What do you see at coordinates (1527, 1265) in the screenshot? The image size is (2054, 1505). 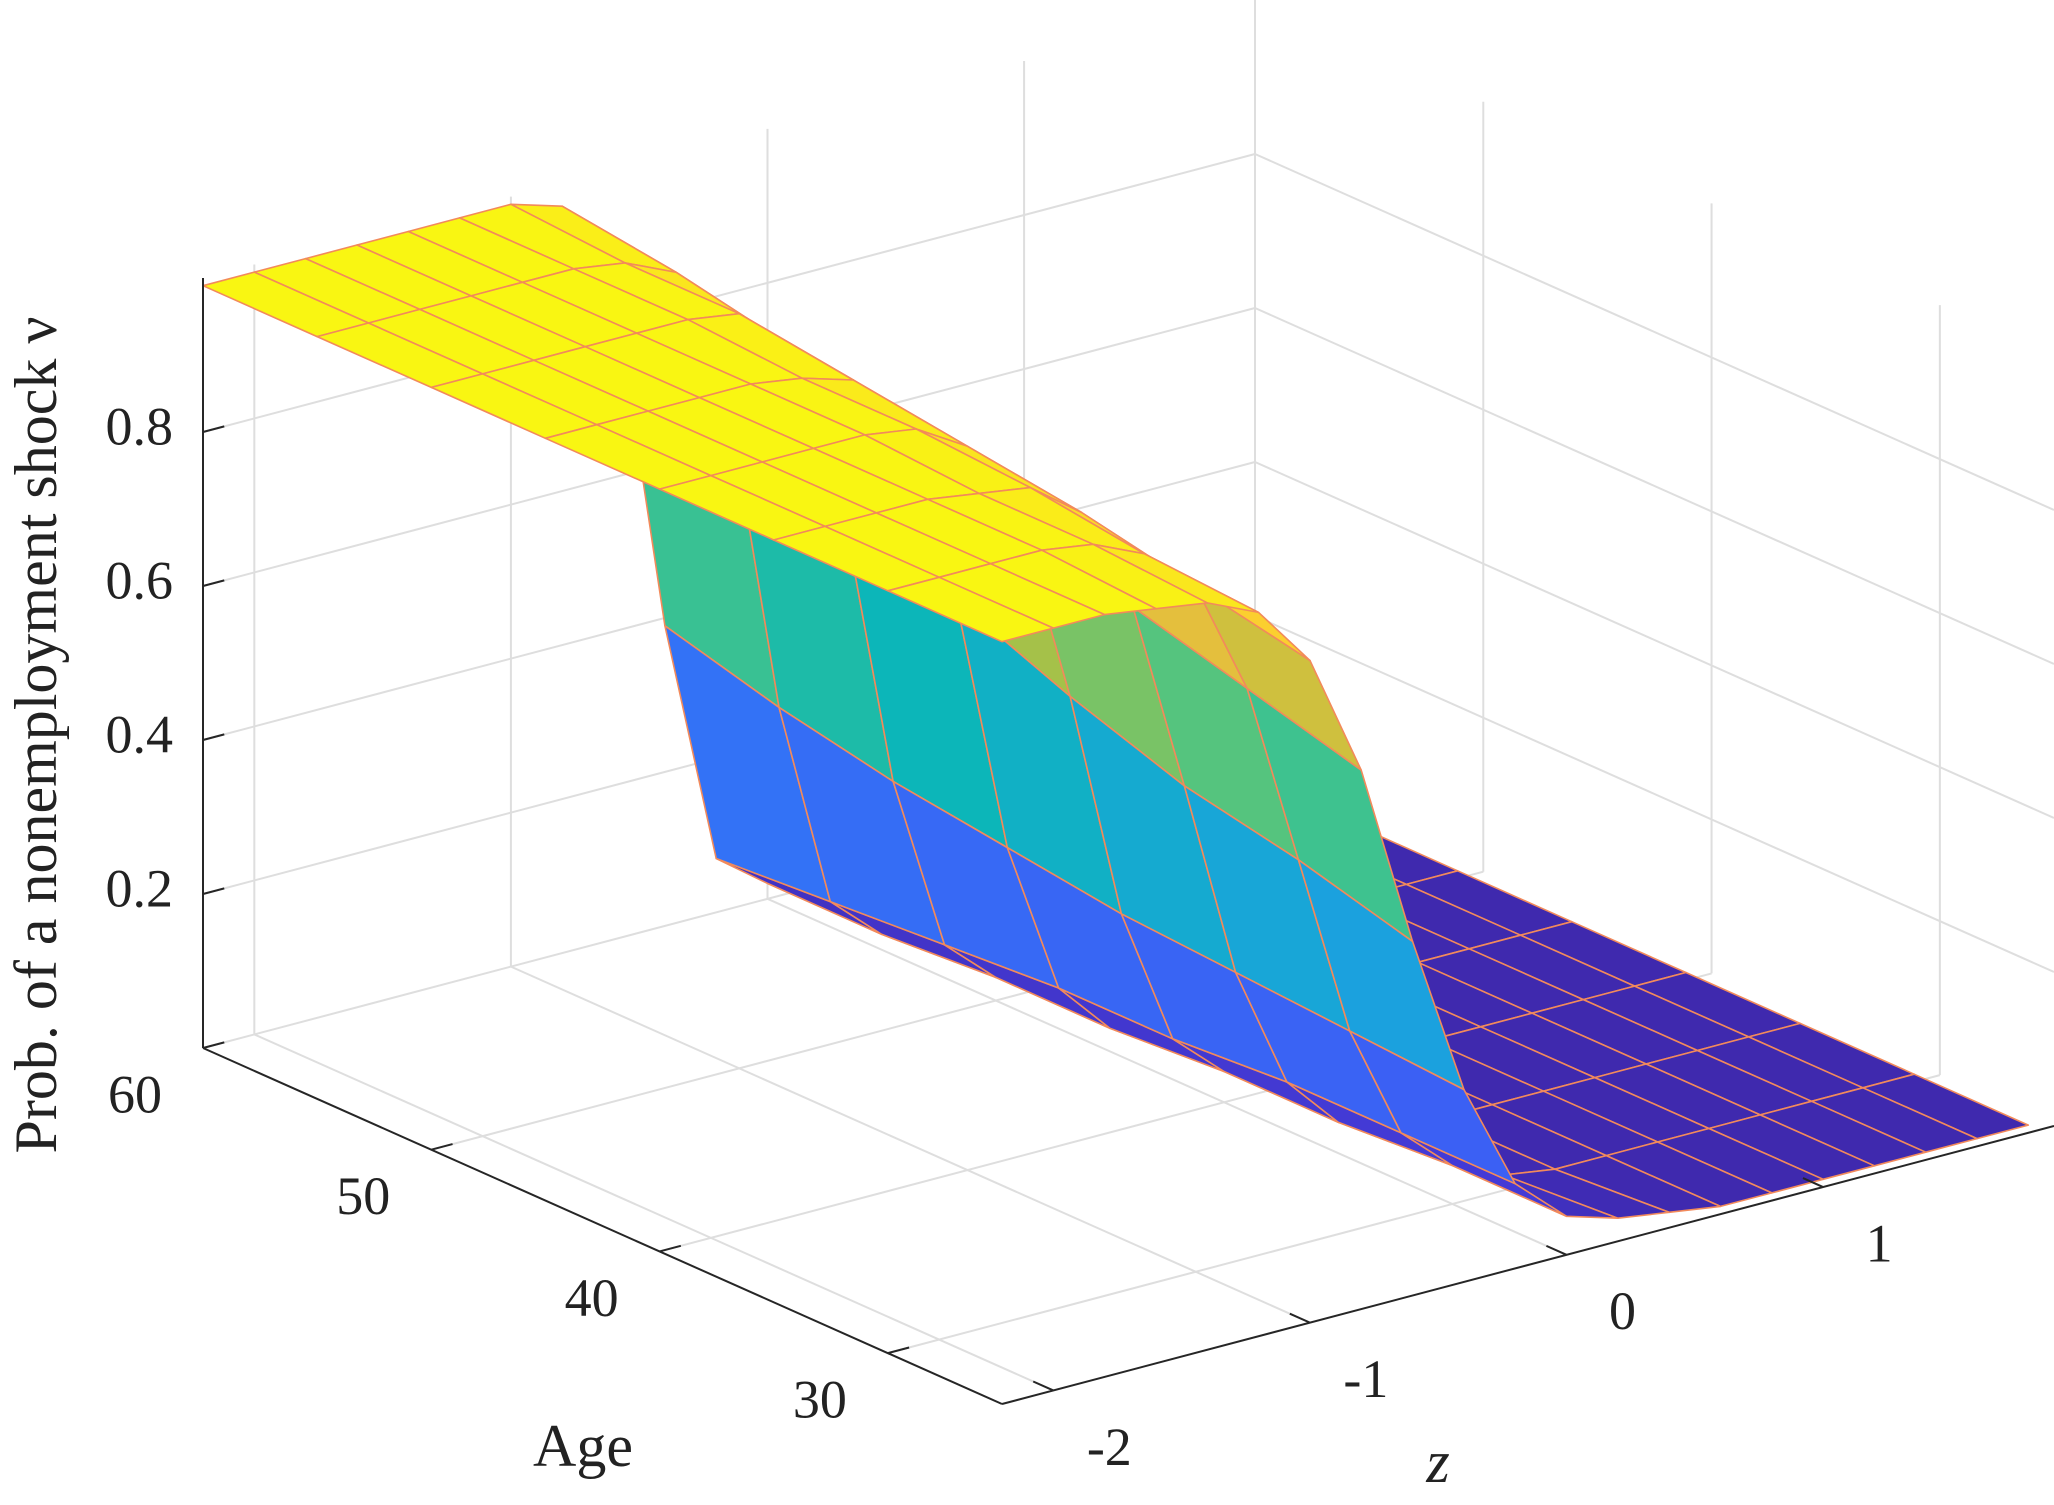 I see `x-axis-line` at bounding box center [1527, 1265].